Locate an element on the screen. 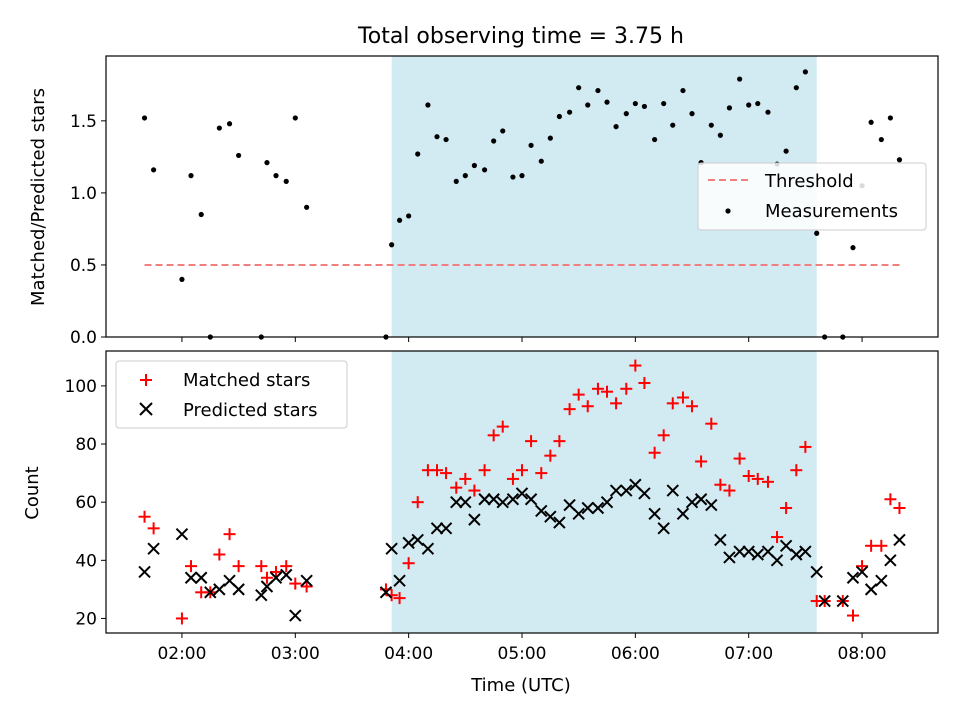 The height and width of the screenshot is (720, 960). legend-measurements-label: Measurements is located at coordinates (831, 211).